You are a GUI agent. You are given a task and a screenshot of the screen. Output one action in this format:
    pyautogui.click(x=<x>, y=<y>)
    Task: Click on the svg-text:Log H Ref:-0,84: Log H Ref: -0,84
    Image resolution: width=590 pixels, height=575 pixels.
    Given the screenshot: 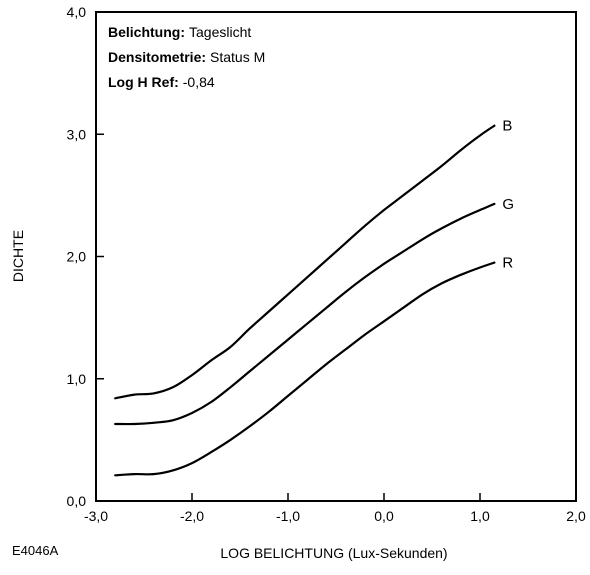 What is the action you would take?
    pyautogui.click(x=161, y=82)
    